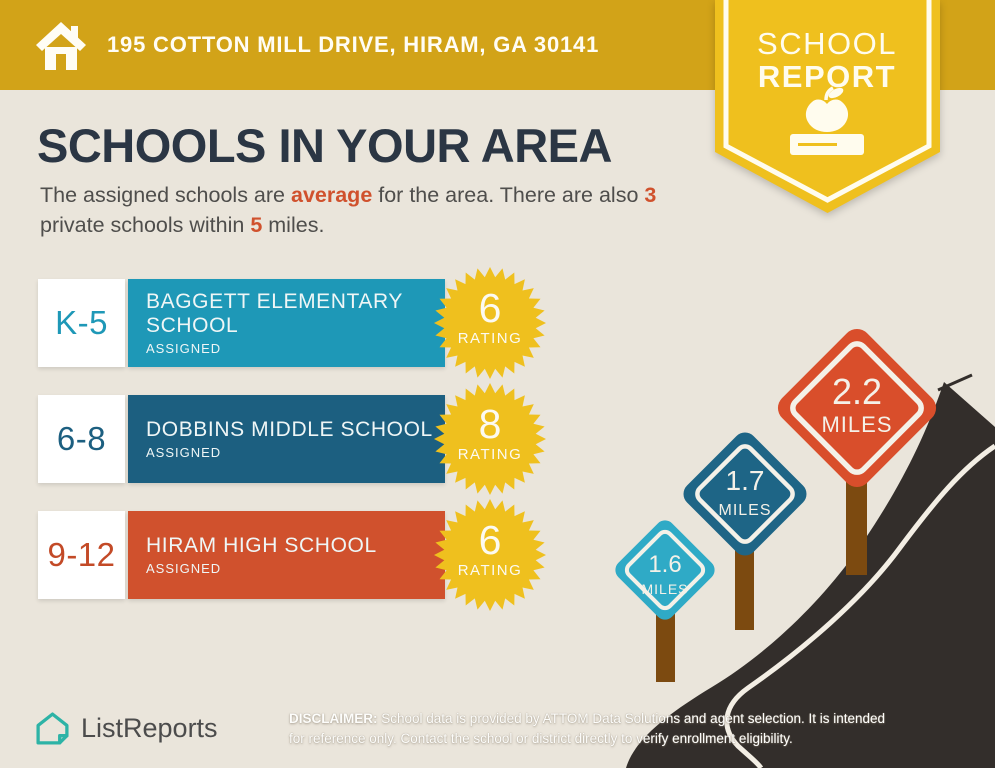 The width and height of the screenshot is (995, 768). Describe the element at coordinates (827, 120) in the screenshot. I see `apple-on-book-icon` at that location.